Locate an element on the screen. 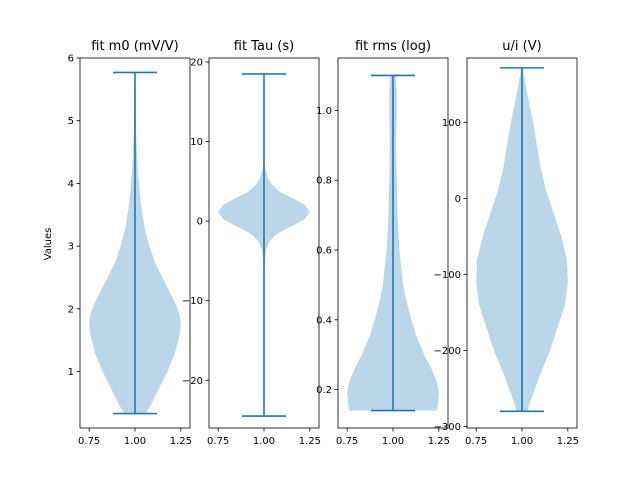 This screenshot has height=480, width=640. y-tick-label: 100 is located at coordinates (451, 123).